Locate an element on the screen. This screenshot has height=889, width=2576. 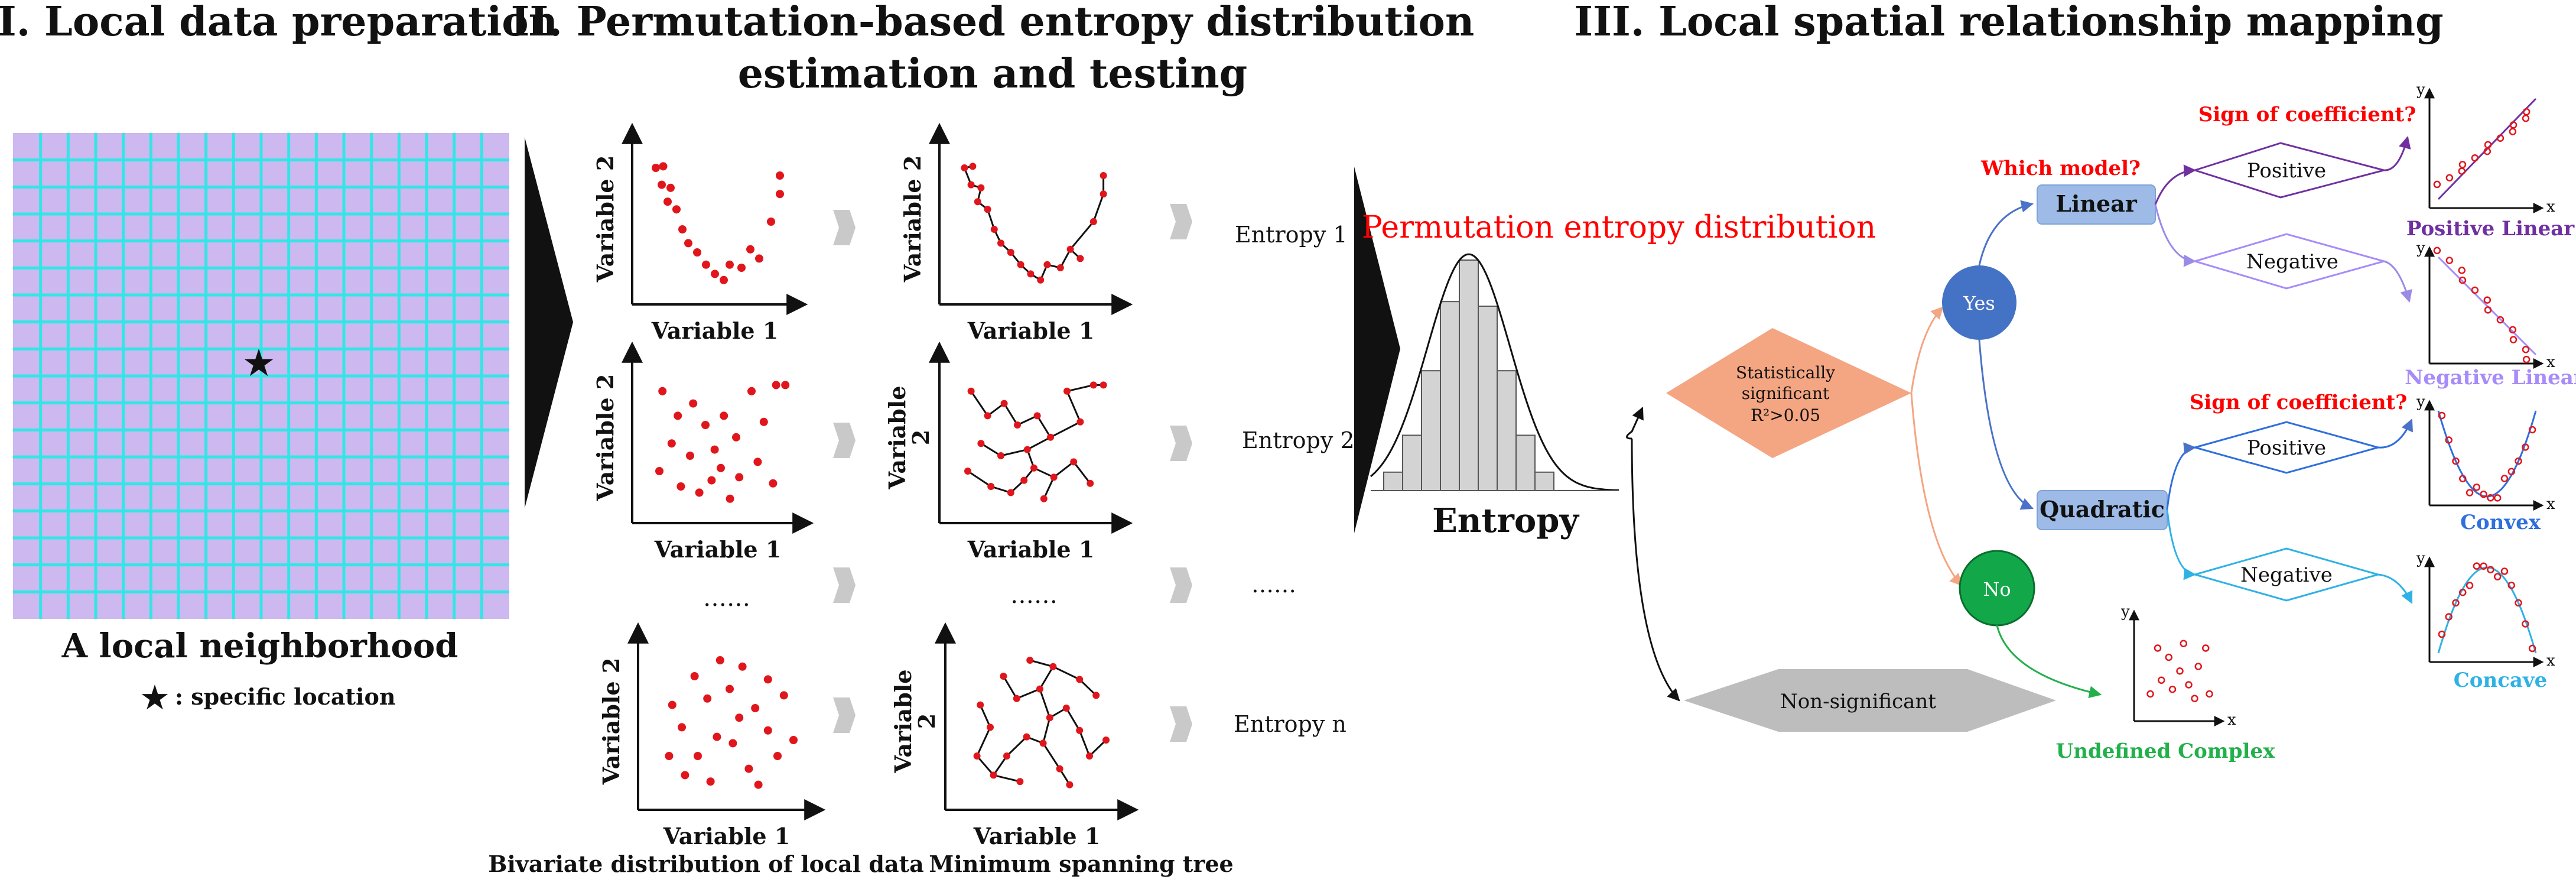
mst-plot: Variable 1 Variable 2 is located at coordinates (1016, 233).